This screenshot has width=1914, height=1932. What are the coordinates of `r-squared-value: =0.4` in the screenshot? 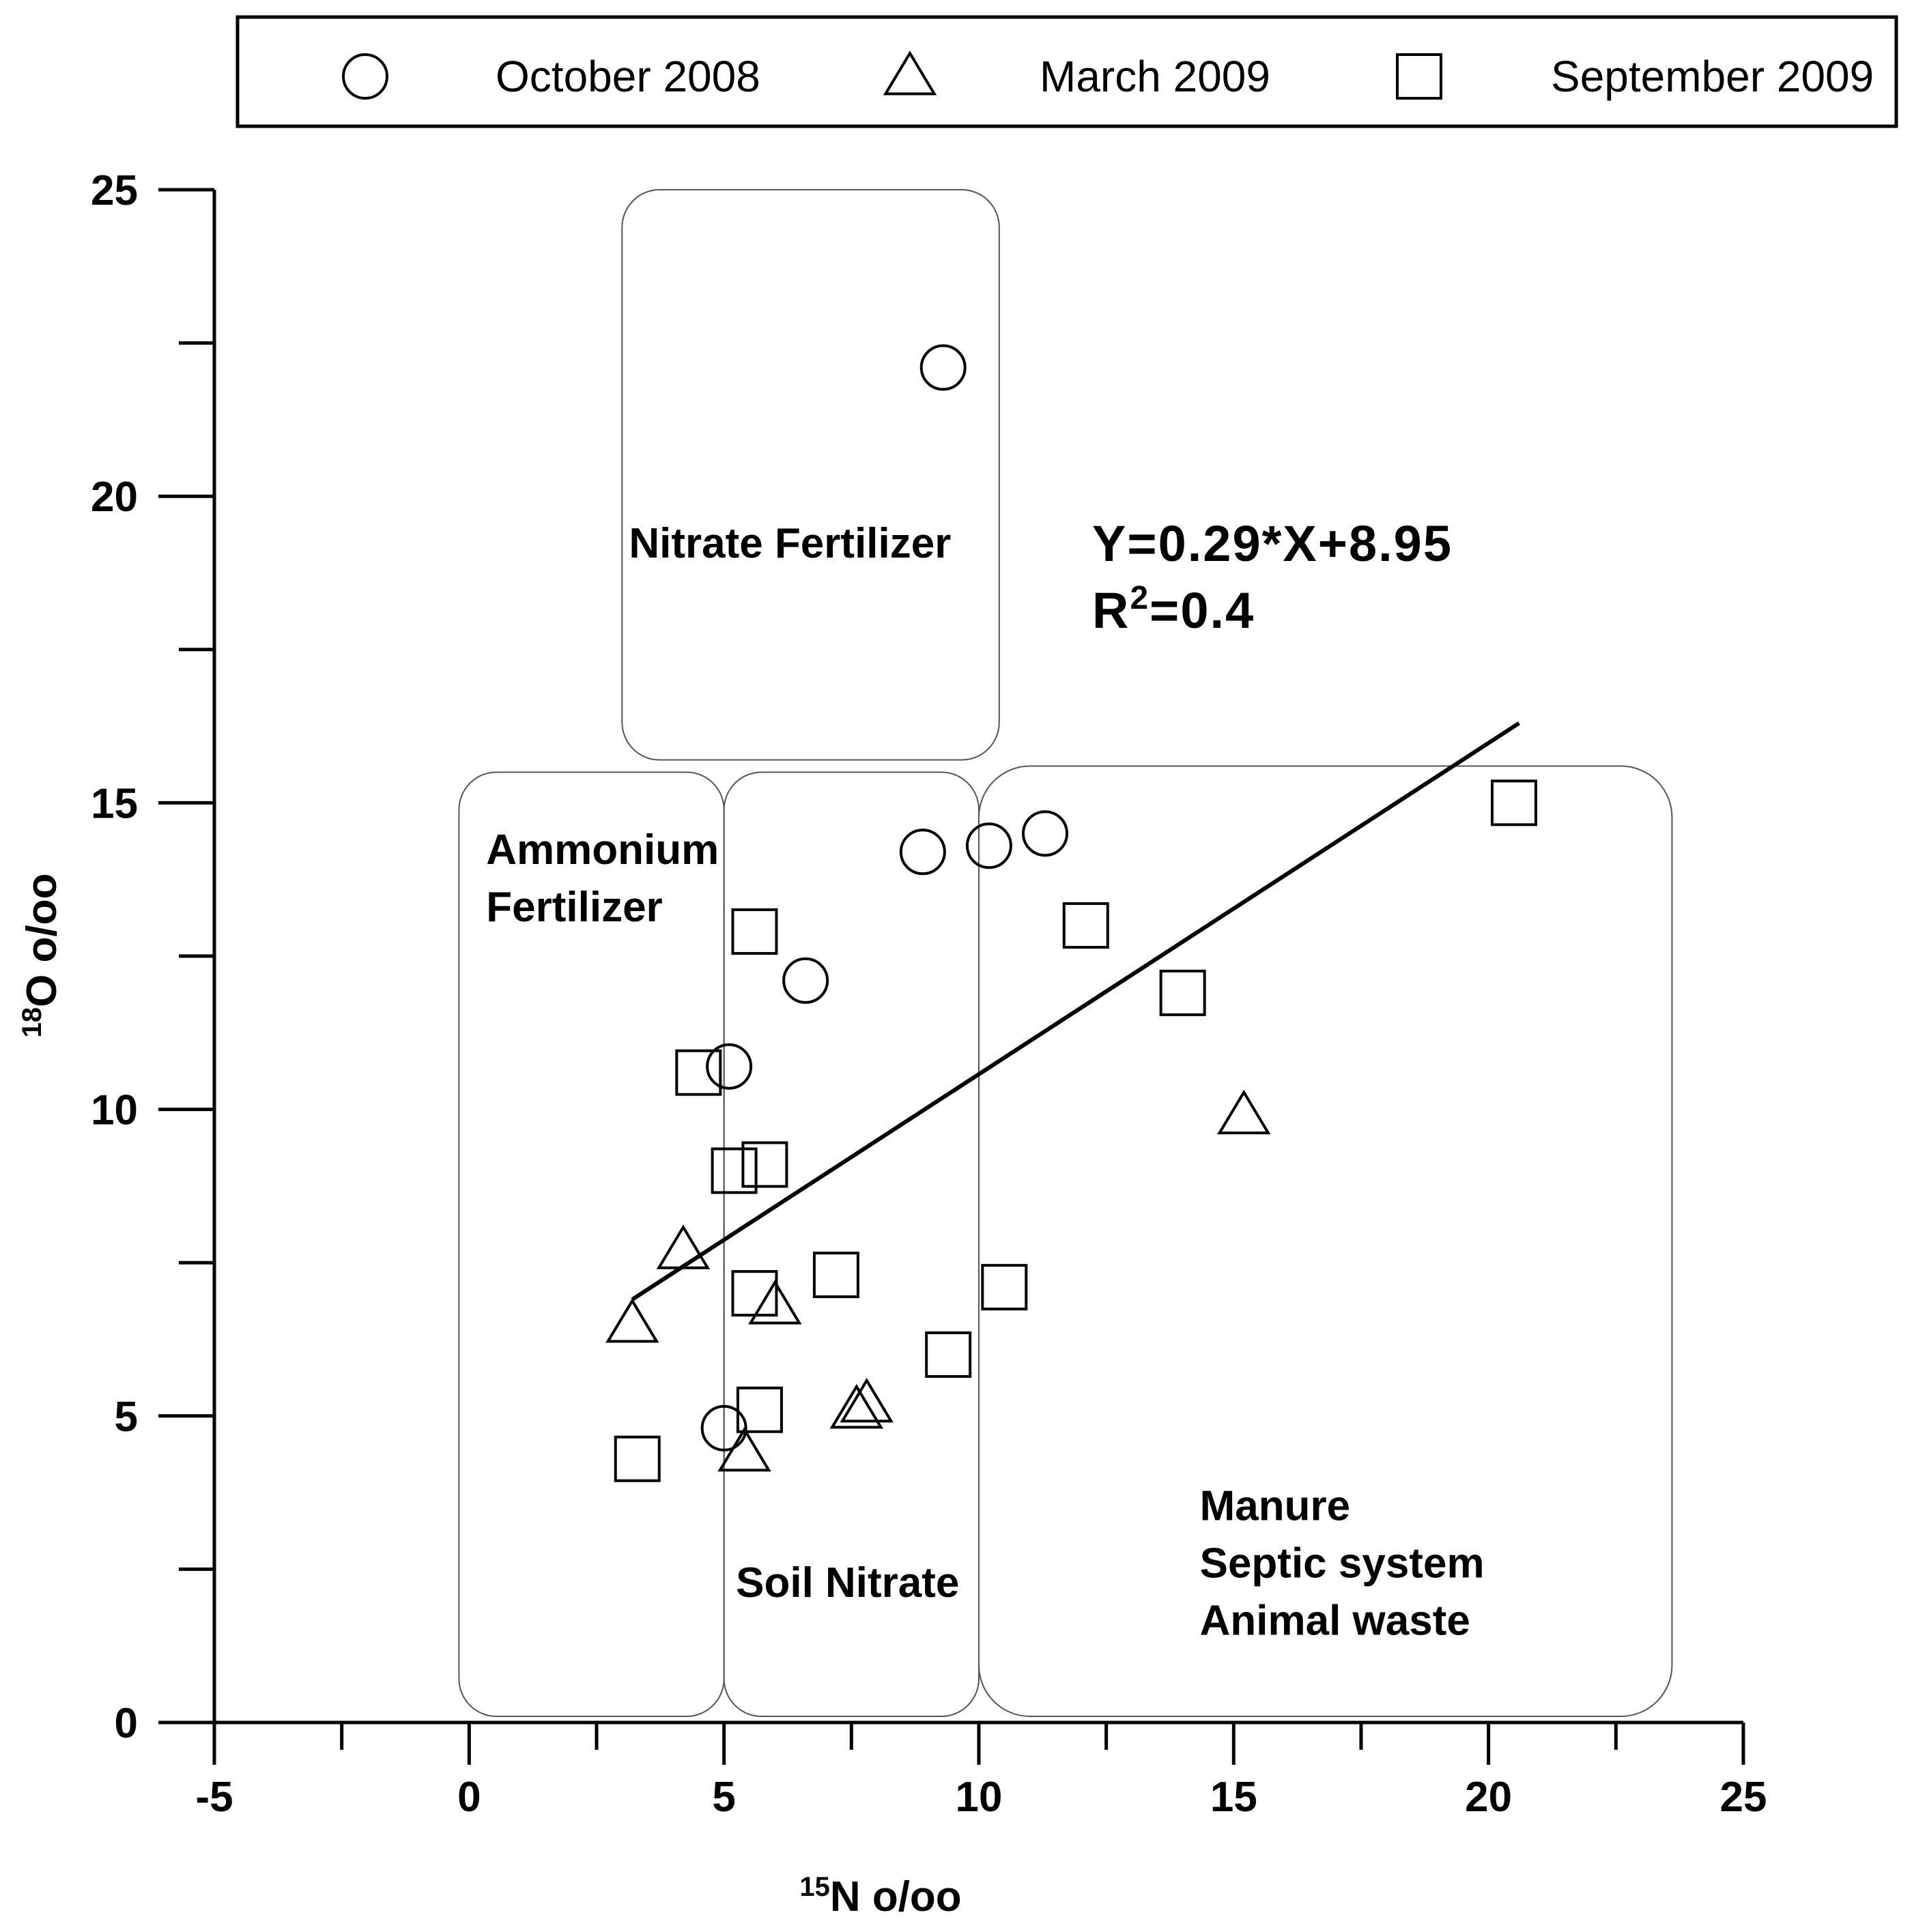 It's located at (1202, 610).